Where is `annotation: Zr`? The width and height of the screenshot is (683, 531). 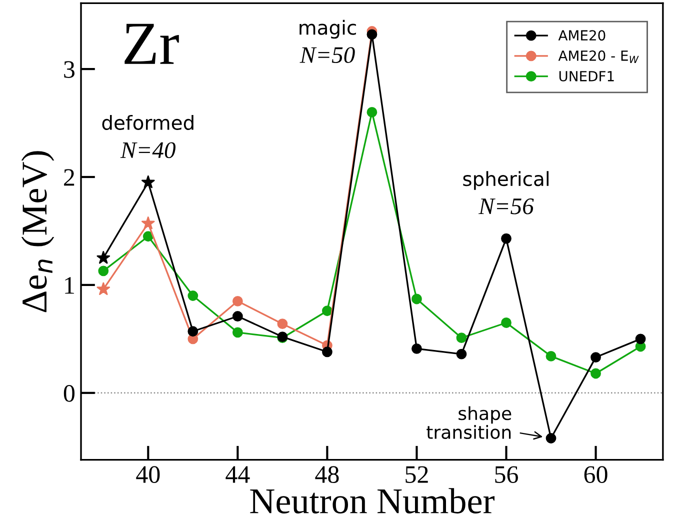
annotation: Zr is located at coordinates (151, 44).